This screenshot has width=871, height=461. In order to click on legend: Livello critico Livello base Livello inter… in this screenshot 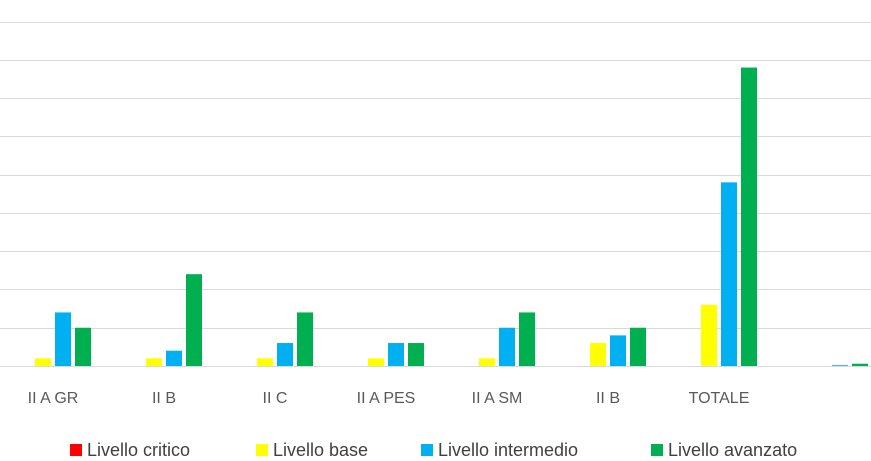, I will do `click(433, 450)`.